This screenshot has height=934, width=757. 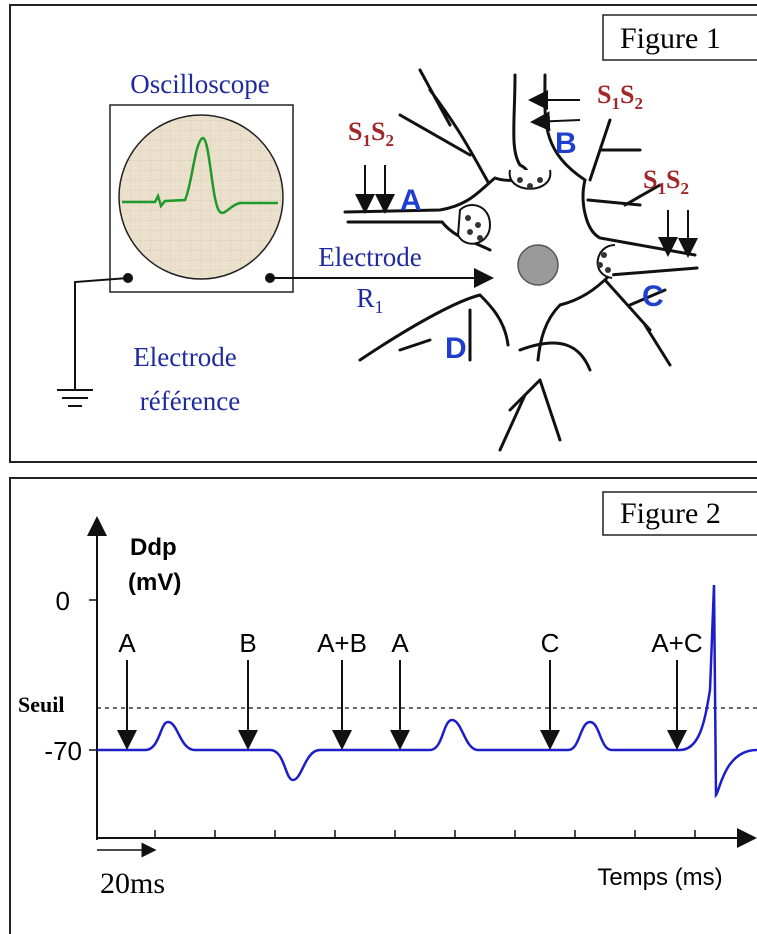 What do you see at coordinates (670, 513) in the screenshot?
I see `figure-label: Figure 2` at bounding box center [670, 513].